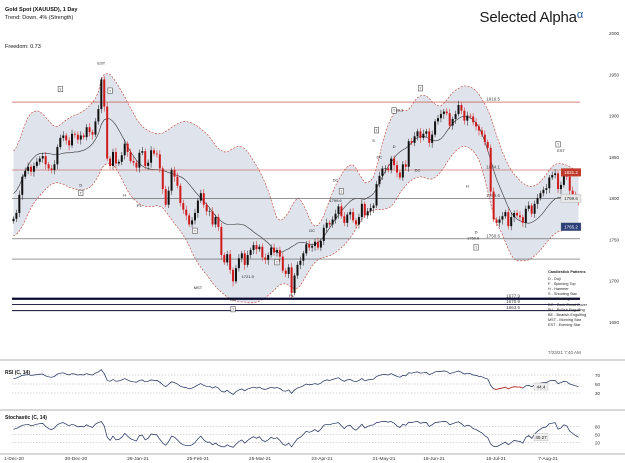 The height and width of the screenshot is (463, 625). Describe the element at coordinates (571, 226) in the screenshot. I see `price-tag` at that location.